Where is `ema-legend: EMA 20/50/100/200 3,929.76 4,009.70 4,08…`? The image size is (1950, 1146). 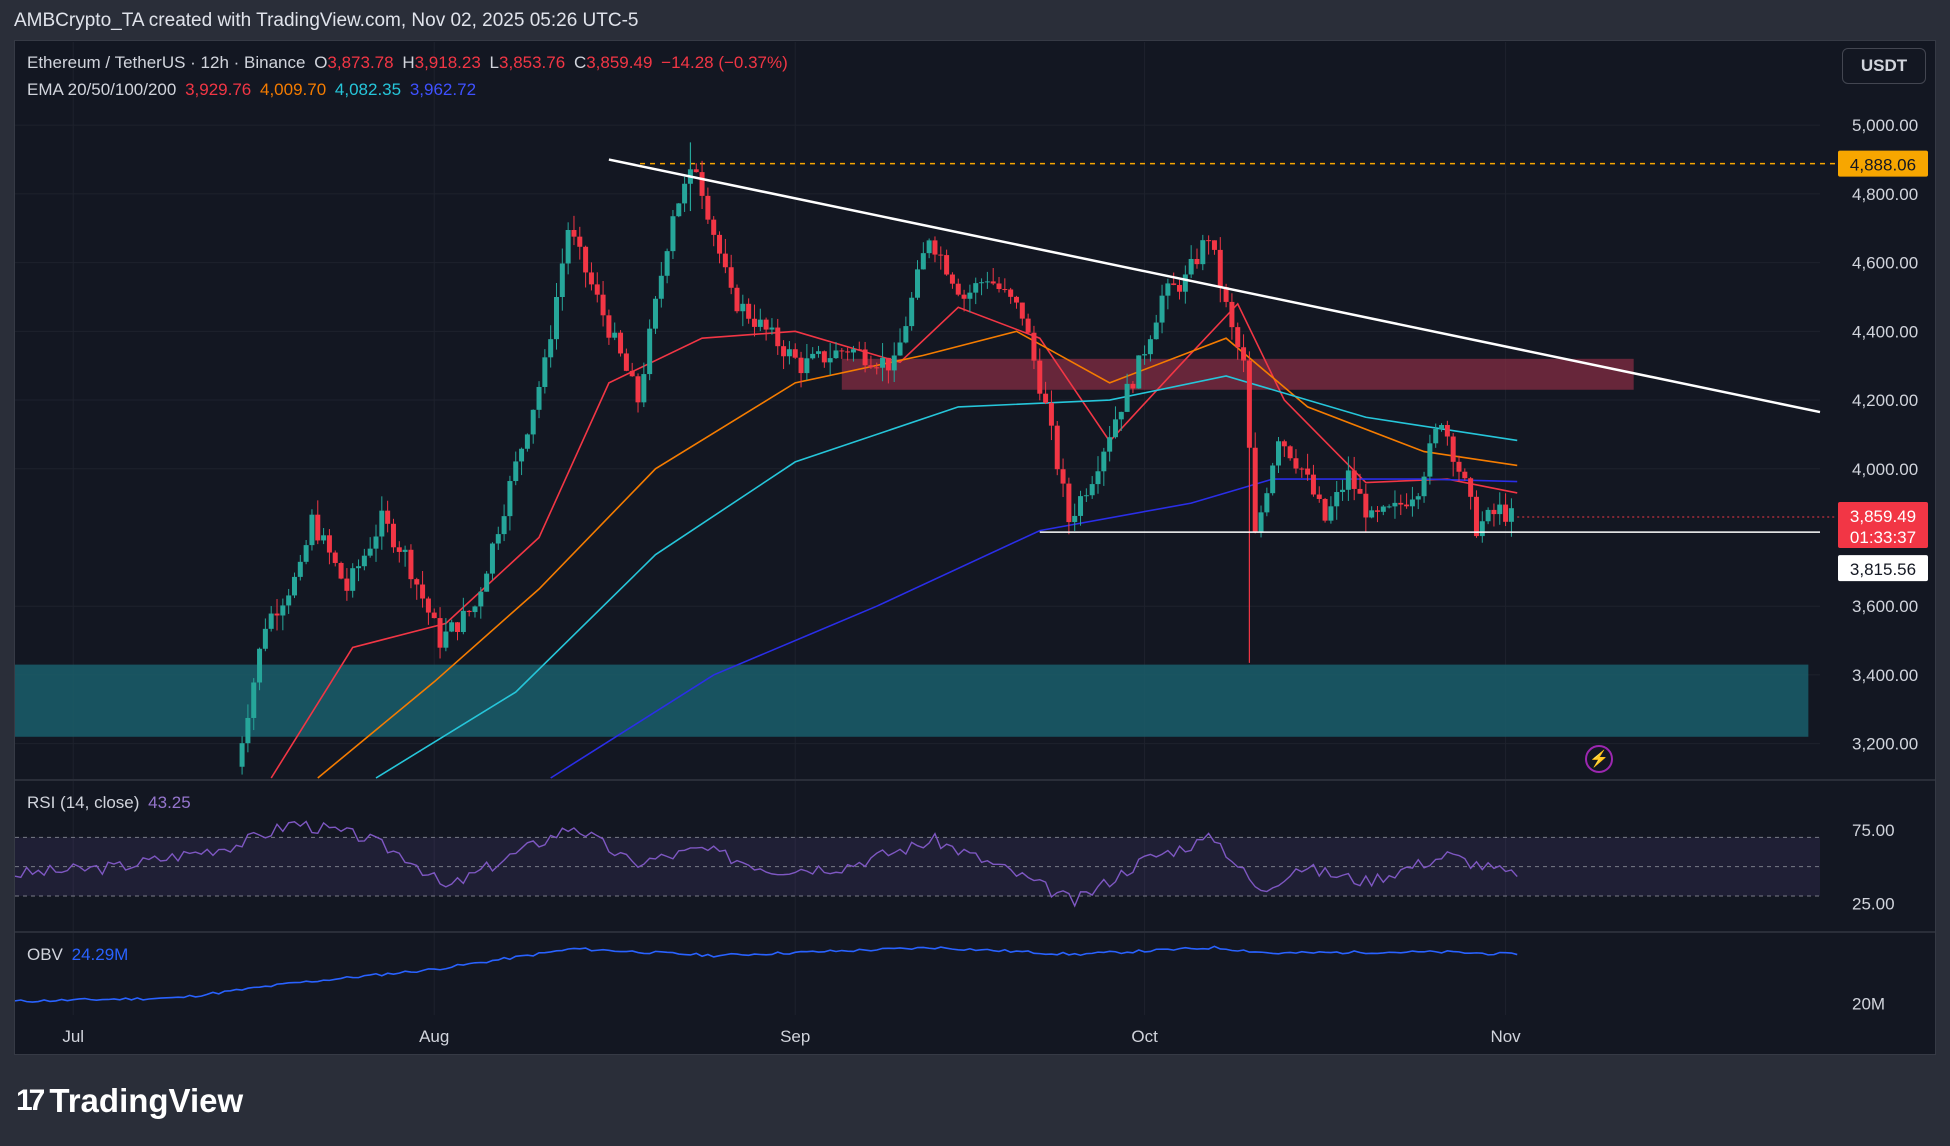 ema-legend: EMA 20/50/100/200 3,929.76 4,009.70 4,08… is located at coordinates (253, 90).